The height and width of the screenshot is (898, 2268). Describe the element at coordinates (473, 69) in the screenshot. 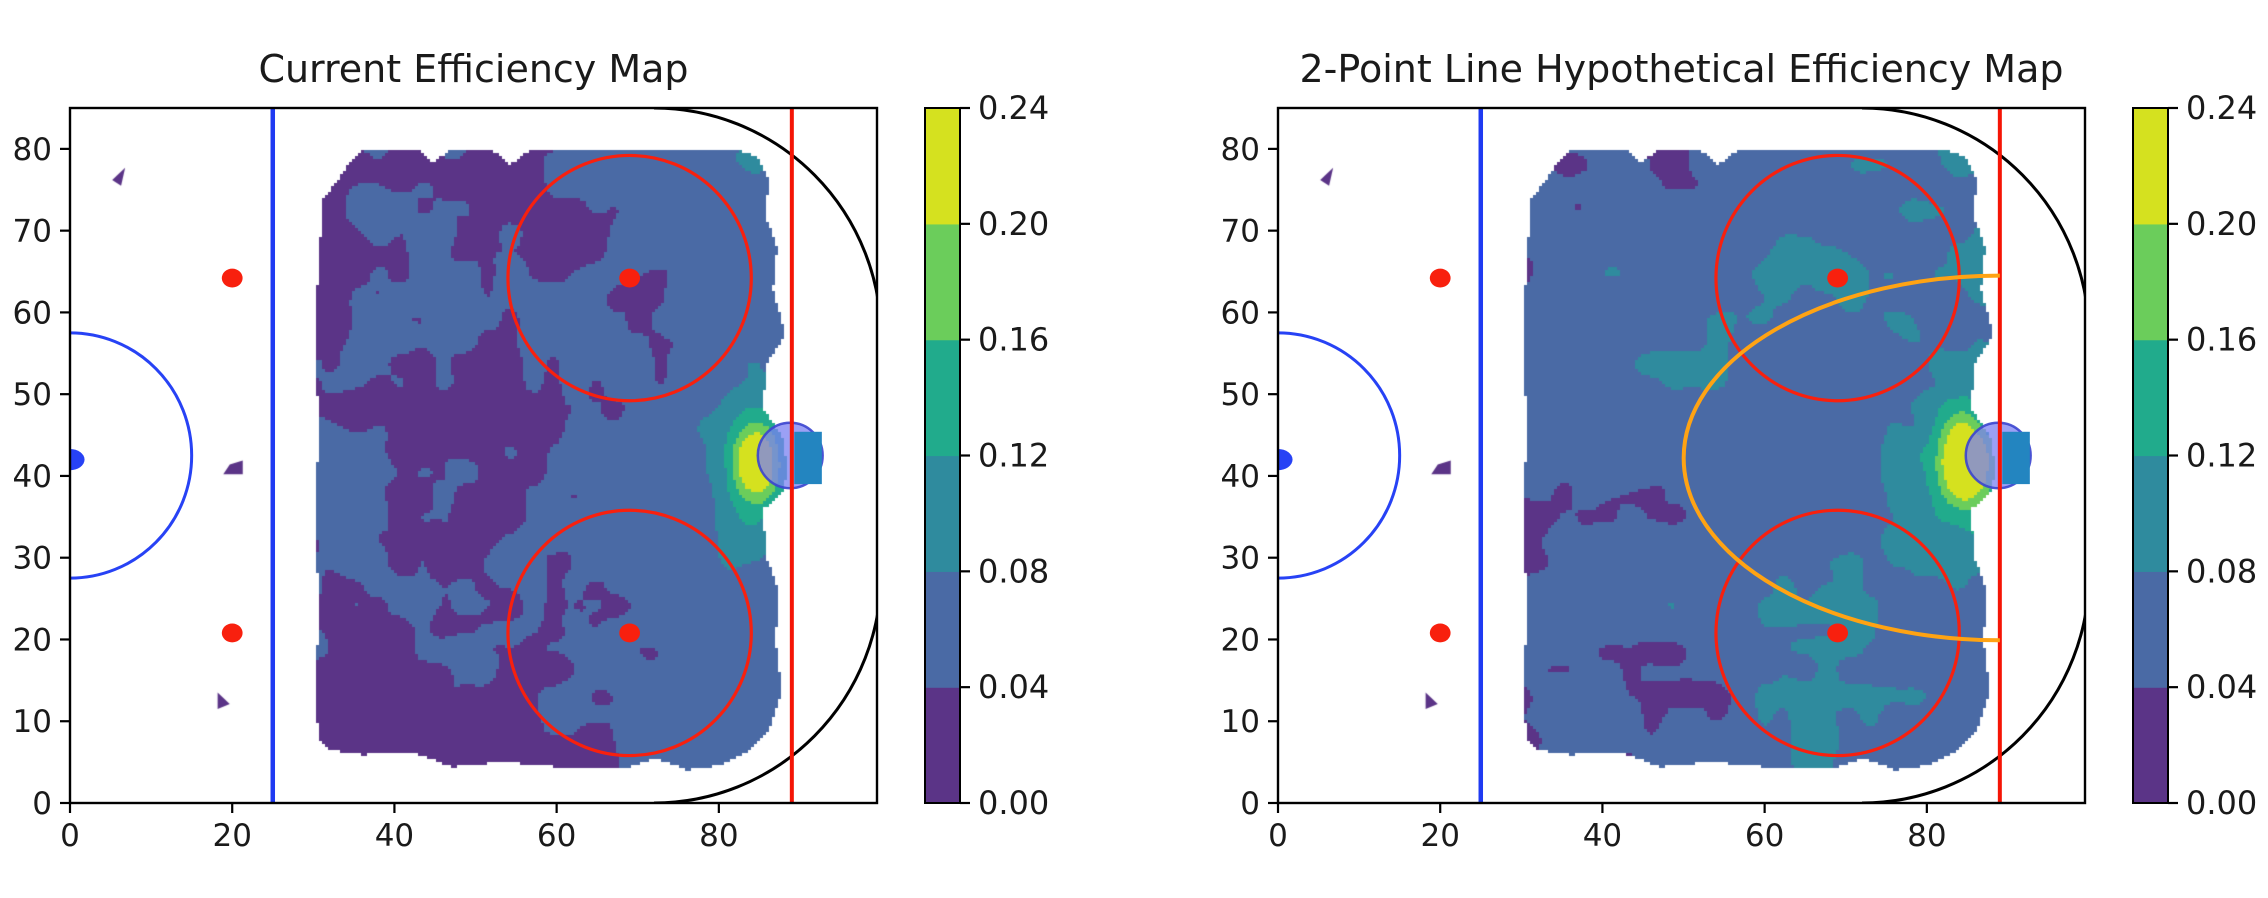

I see `plot-title: Current Efficiency Map` at that location.